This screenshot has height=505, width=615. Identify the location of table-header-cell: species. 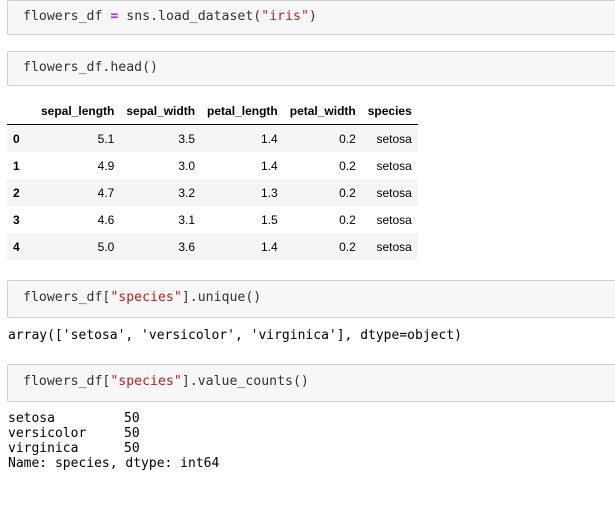
(389, 111).